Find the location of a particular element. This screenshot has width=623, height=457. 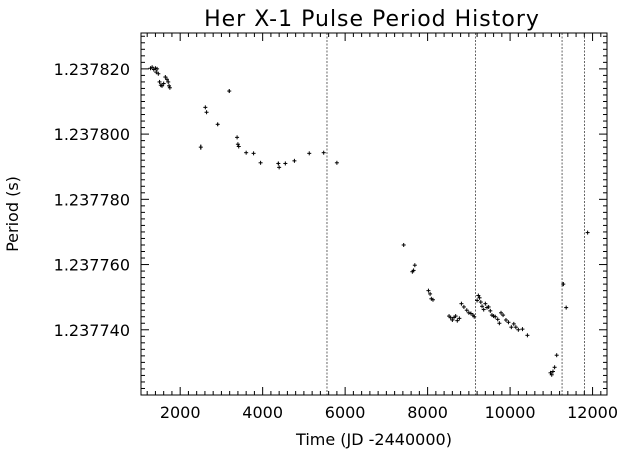

x-tick-label: 10000 is located at coordinates (510, 412).